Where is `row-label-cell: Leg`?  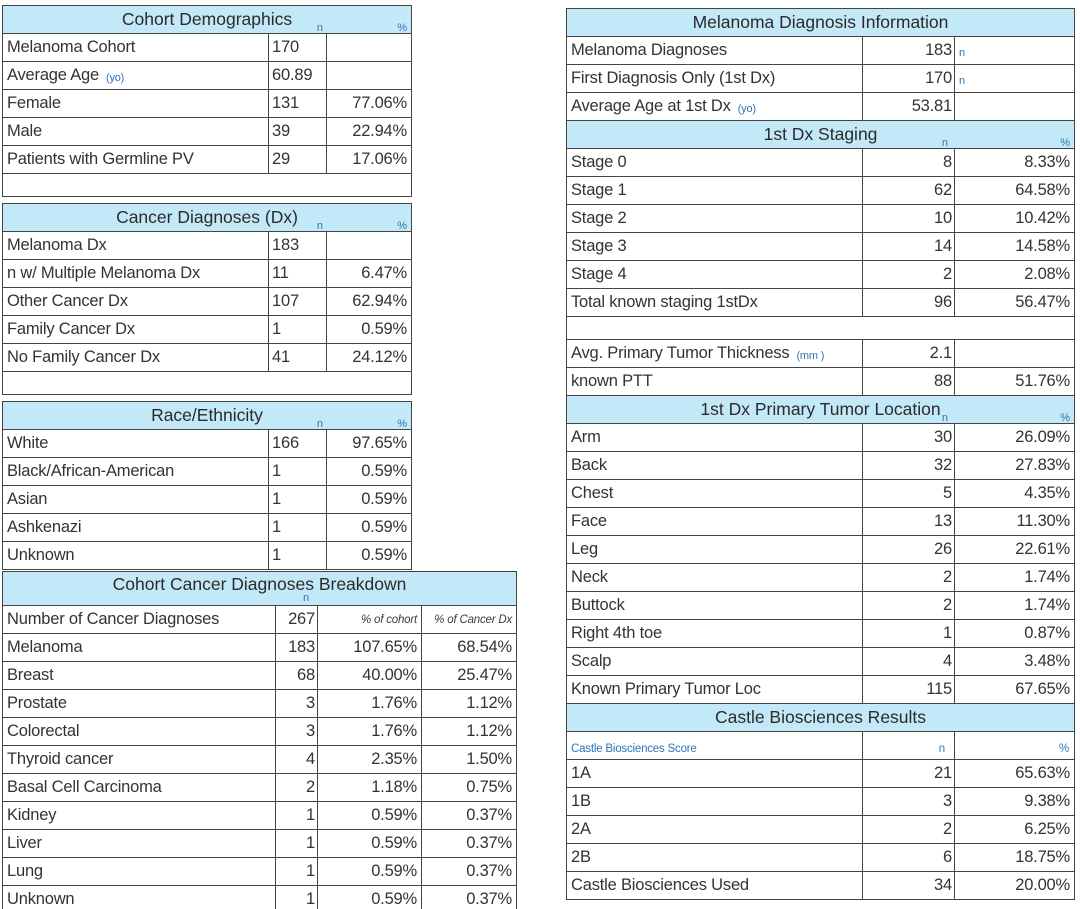 row-label-cell: Leg is located at coordinates (714, 549).